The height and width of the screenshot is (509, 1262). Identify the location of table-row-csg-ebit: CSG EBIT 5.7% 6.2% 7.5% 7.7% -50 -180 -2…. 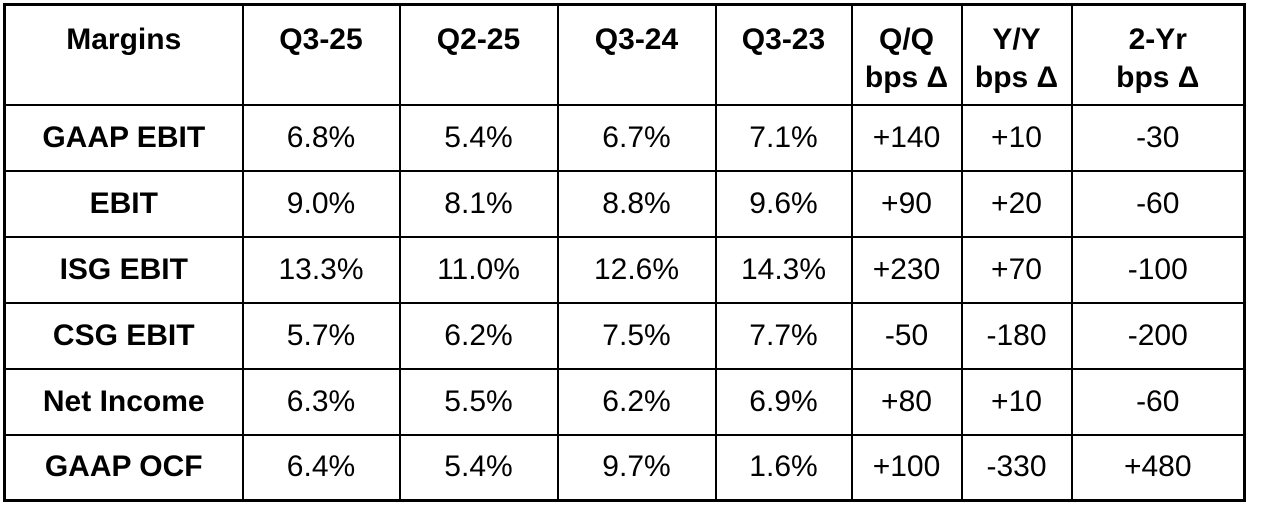
(624, 335).